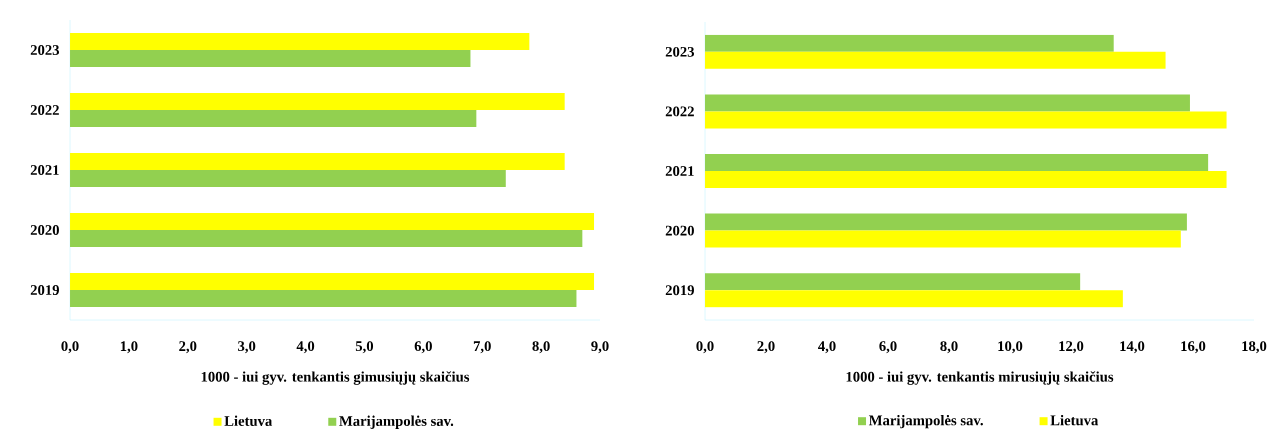 Image resolution: width=1276 pixels, height=437 pixels. What do you see at coordinates (980, 378) in the screenshot?
I see `x-axis-title: 1000 - iui gyv. tenkantis mirusiųjų skaičius` at bounding box center [980, 378].